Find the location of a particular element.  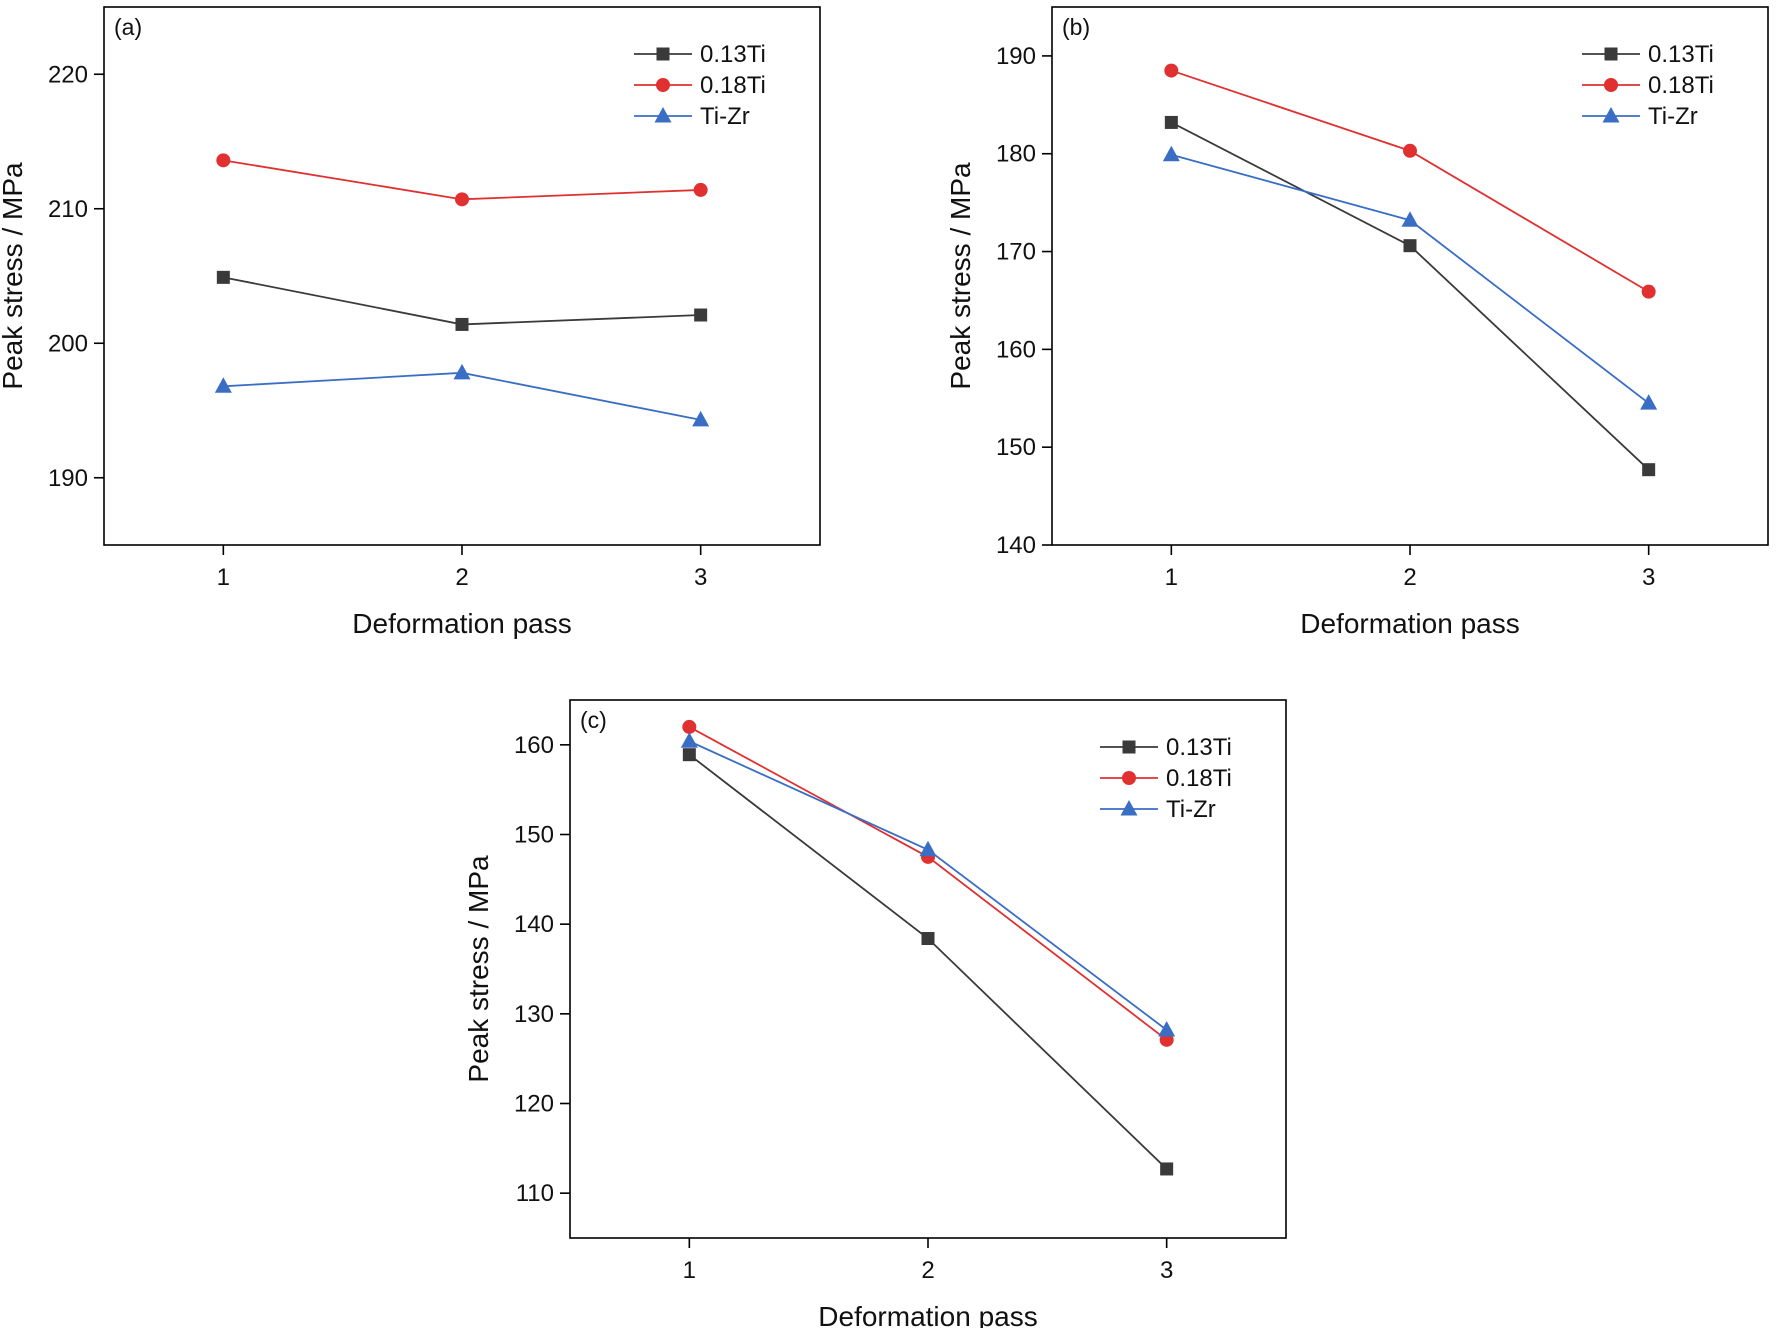

panel-label: (b) is located at coordinates (1076, 27).